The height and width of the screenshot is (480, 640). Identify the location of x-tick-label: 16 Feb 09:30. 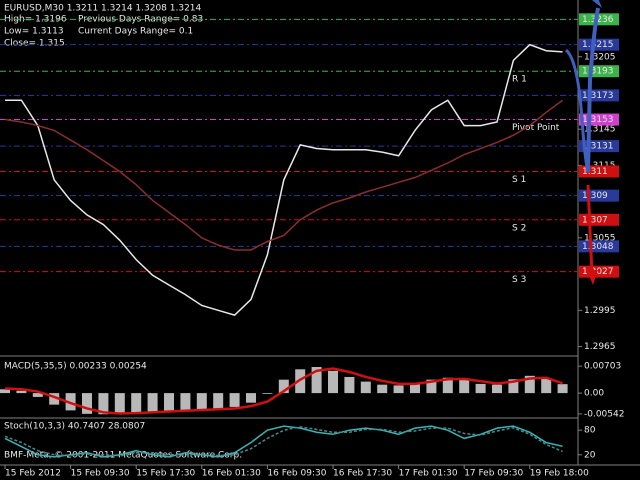
(296, 474).